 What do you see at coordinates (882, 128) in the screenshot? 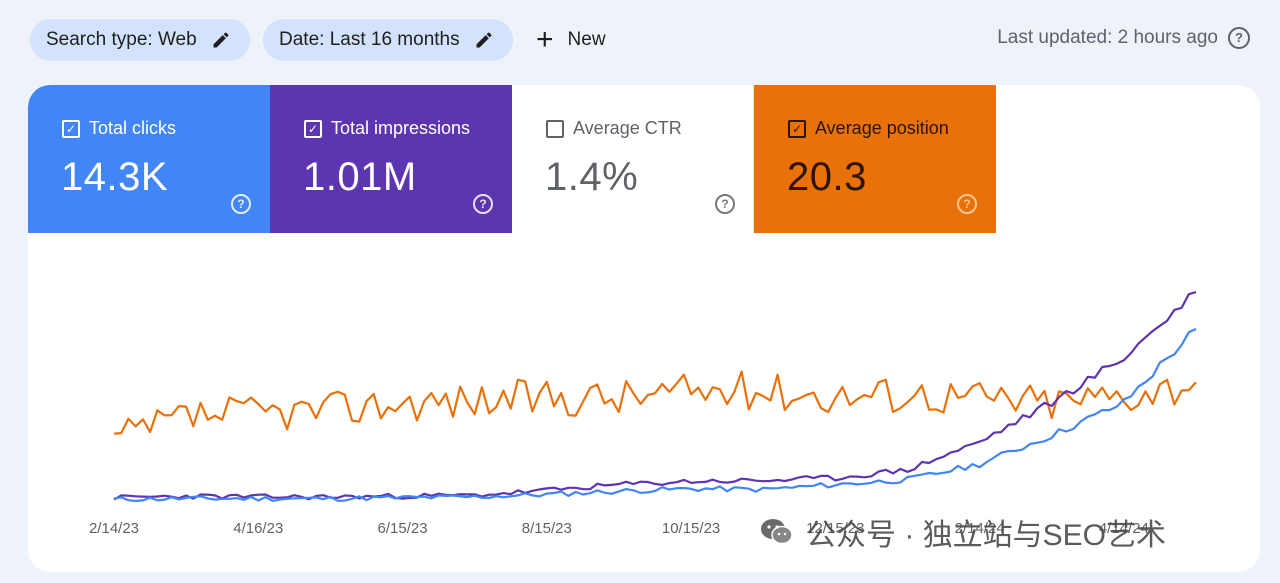
I see `metric-label: Average position` at bounding box center [882, 128].